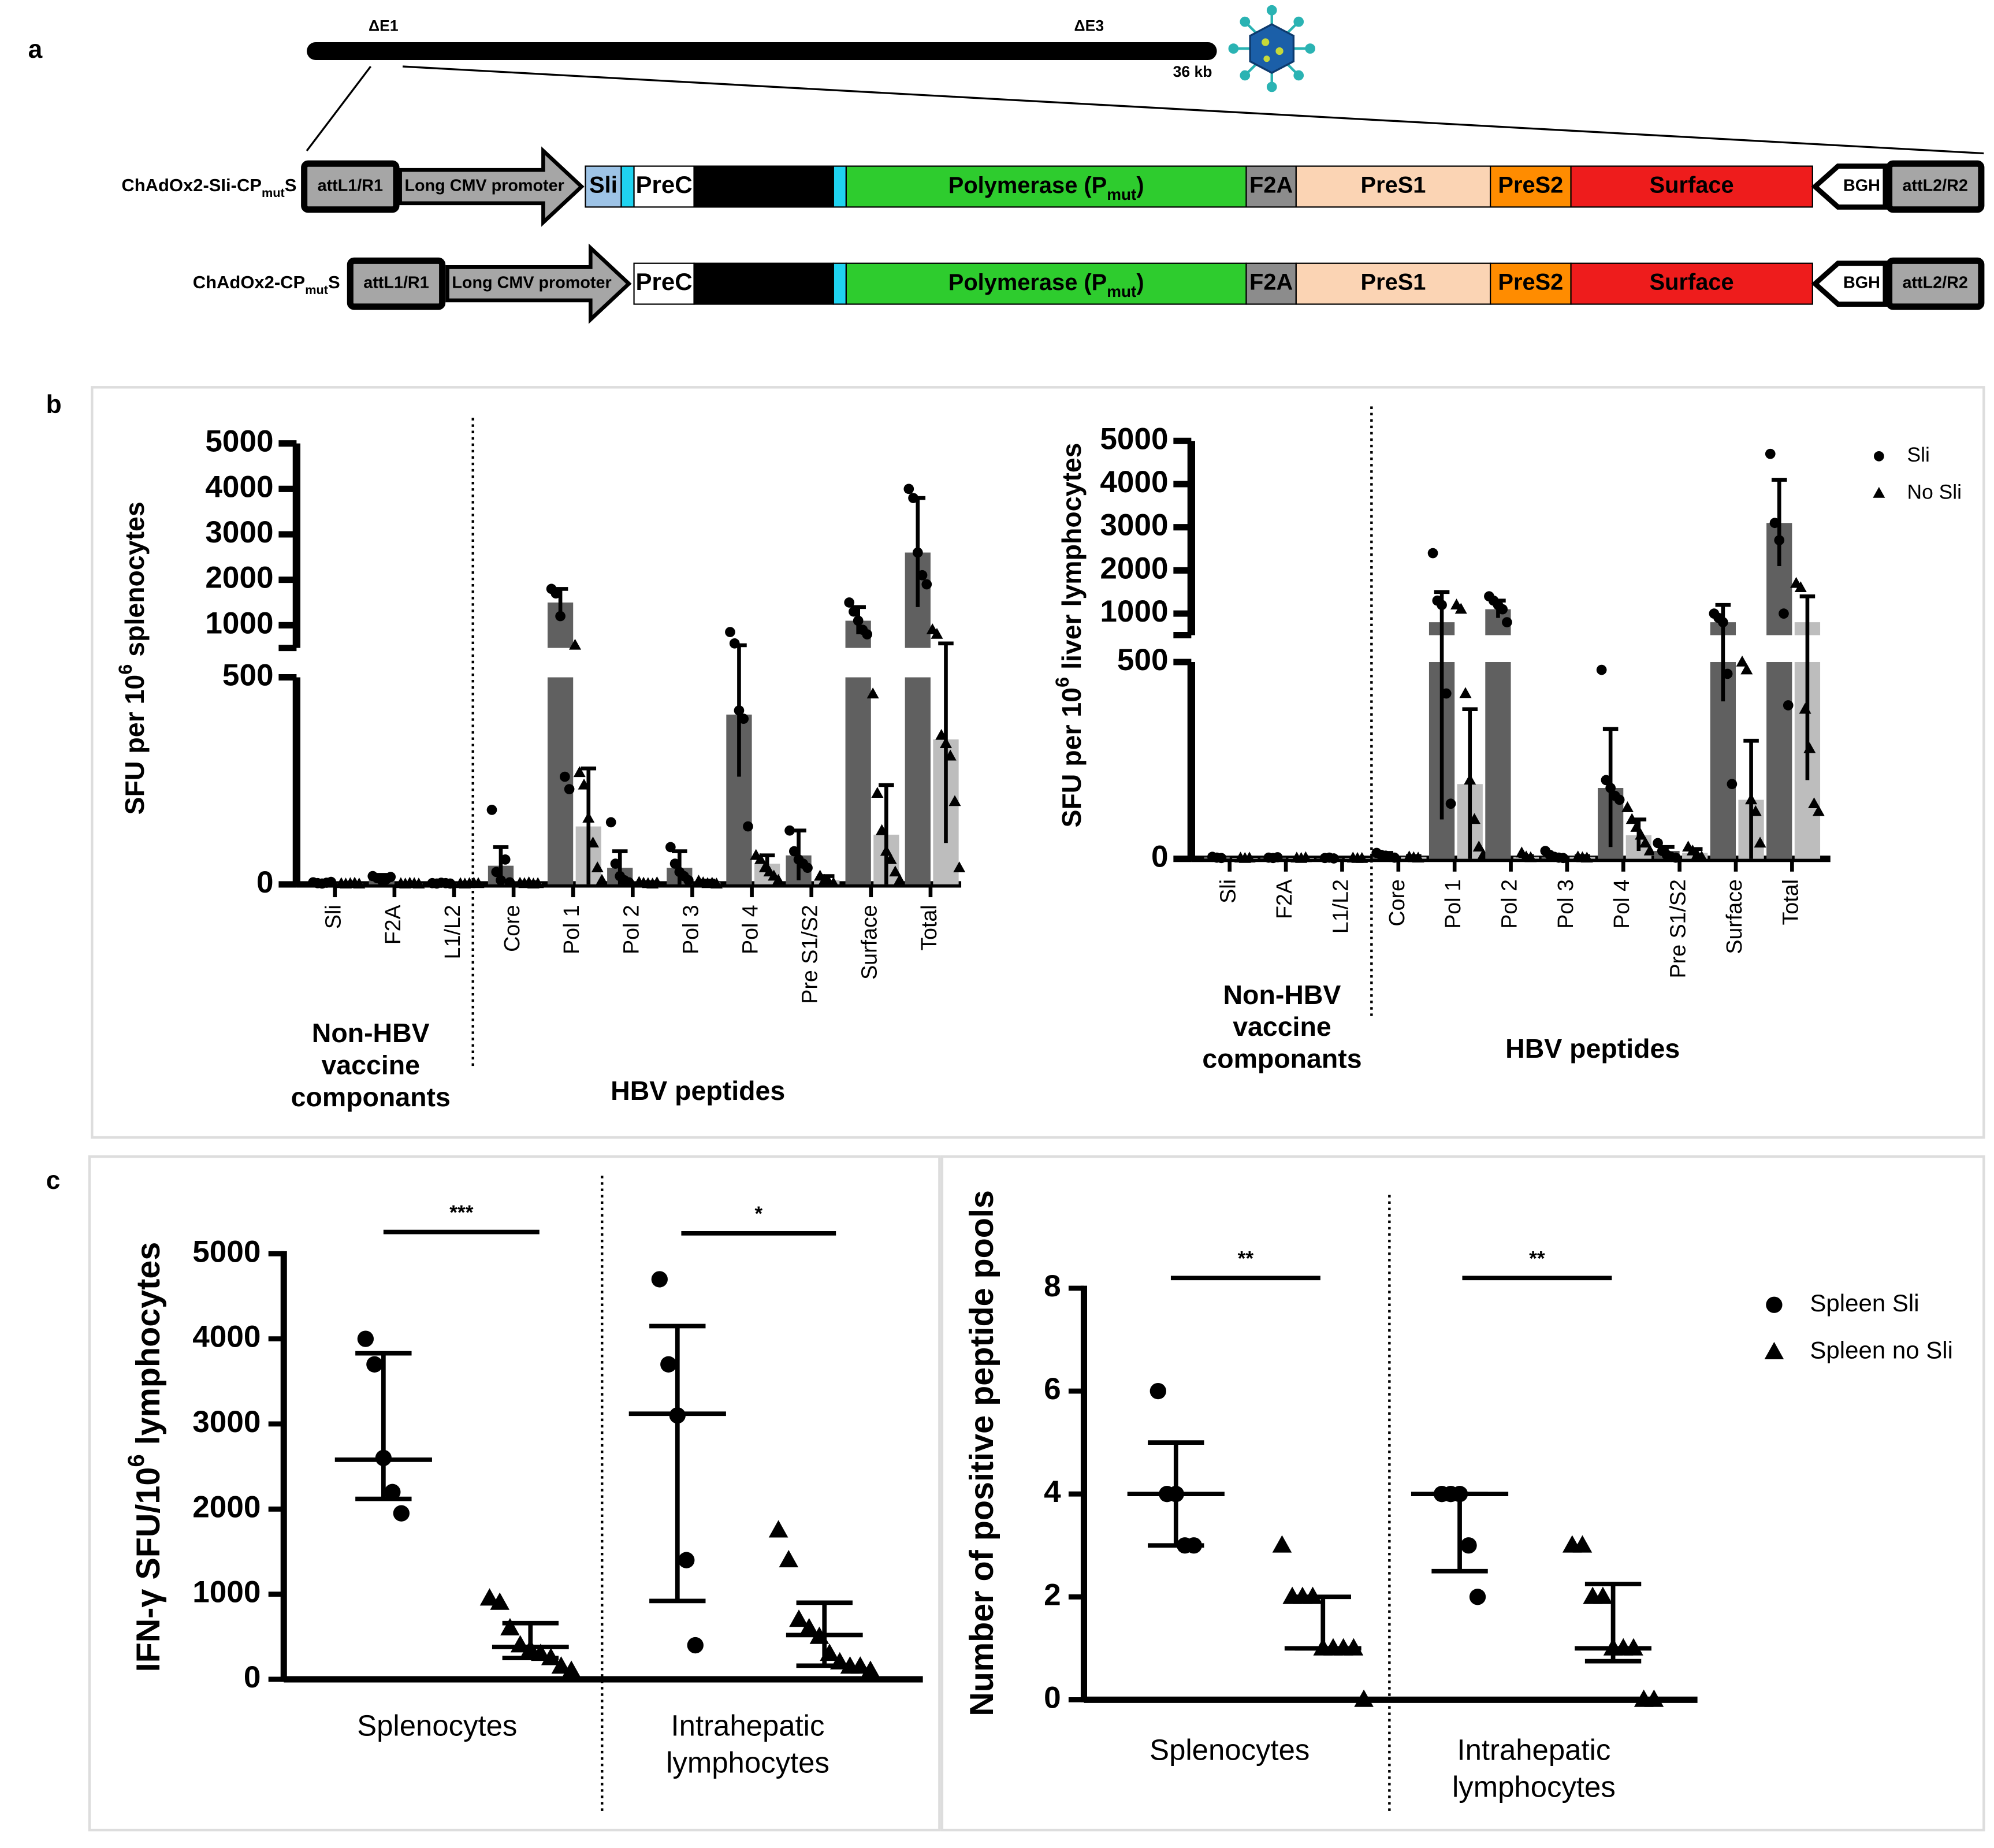  Describe the element at coordinates (248, 676) in the screenshot. I see `y-tick-label: 500` at that location.